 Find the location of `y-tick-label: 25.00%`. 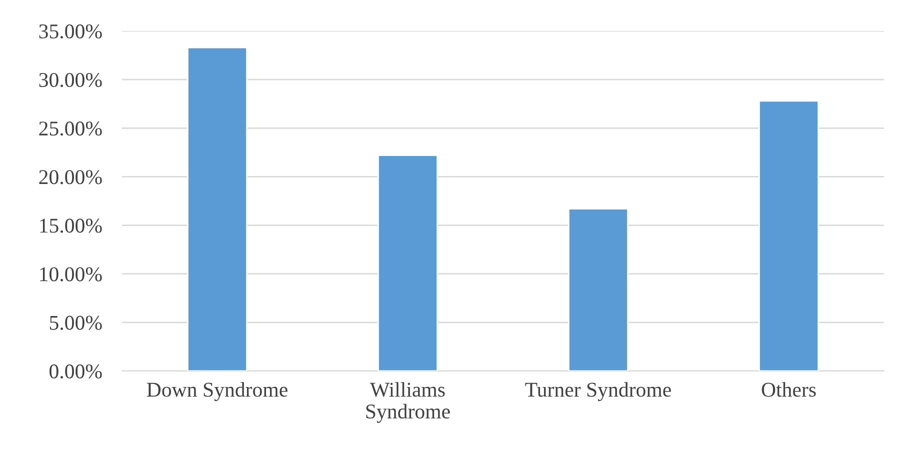

y-tick-label: 25.00% is located at coordinates (70, 129).